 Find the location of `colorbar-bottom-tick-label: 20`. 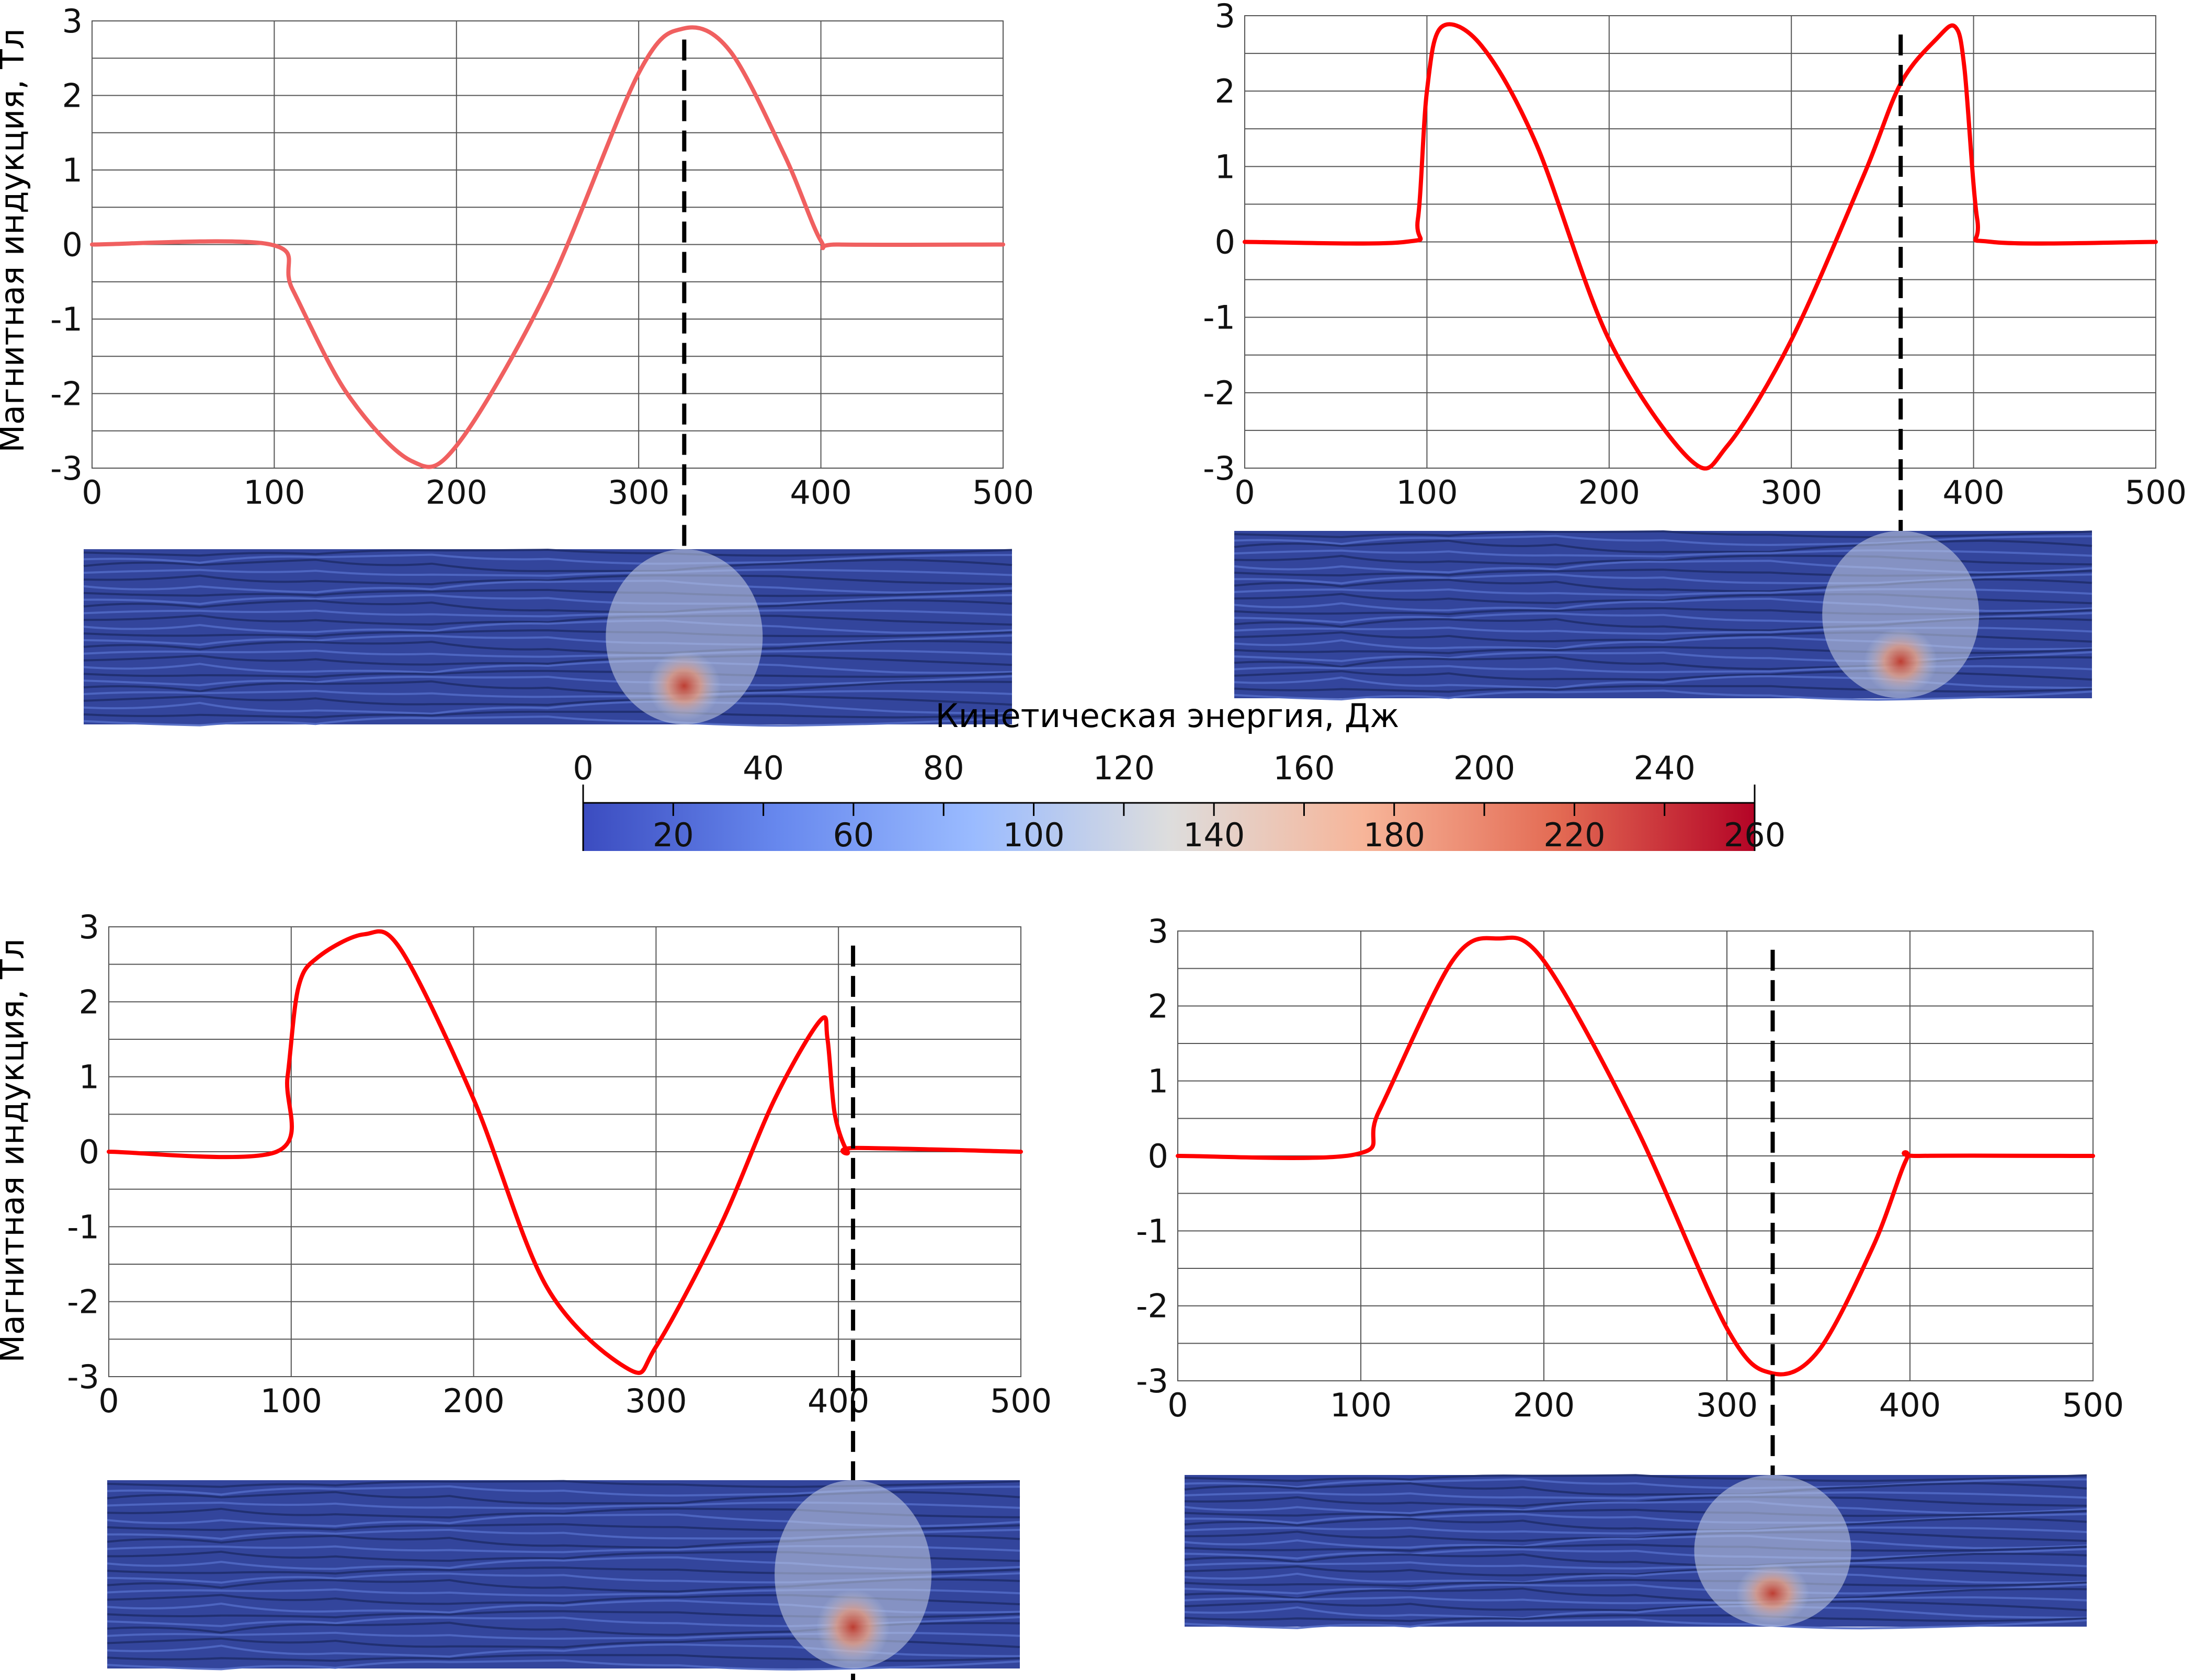

colorbar-bottom-tick-label: 20 is located at coordinates (673, 835).